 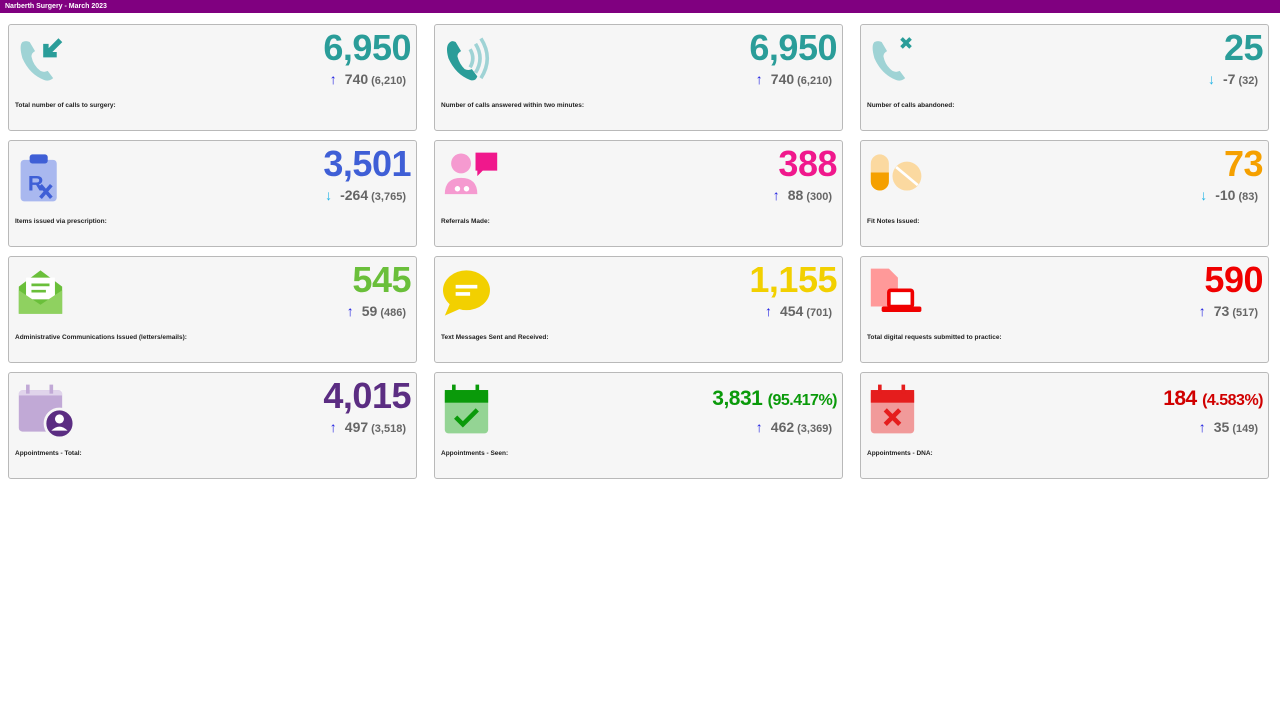 What do you see at coordinates (393, 313) in the screenshot?
I see `kpi-previous-value: (486)` at bounding box center [393, 313].